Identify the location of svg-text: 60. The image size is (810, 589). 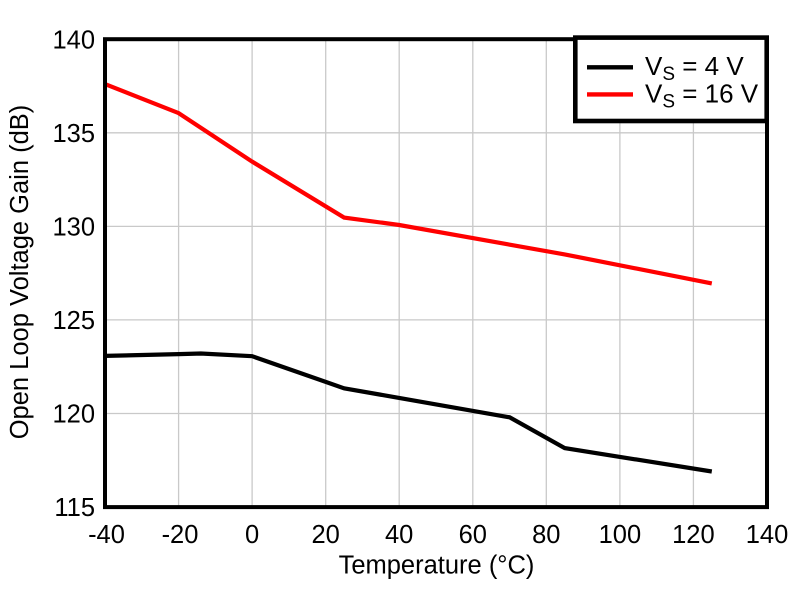
(473, 535).